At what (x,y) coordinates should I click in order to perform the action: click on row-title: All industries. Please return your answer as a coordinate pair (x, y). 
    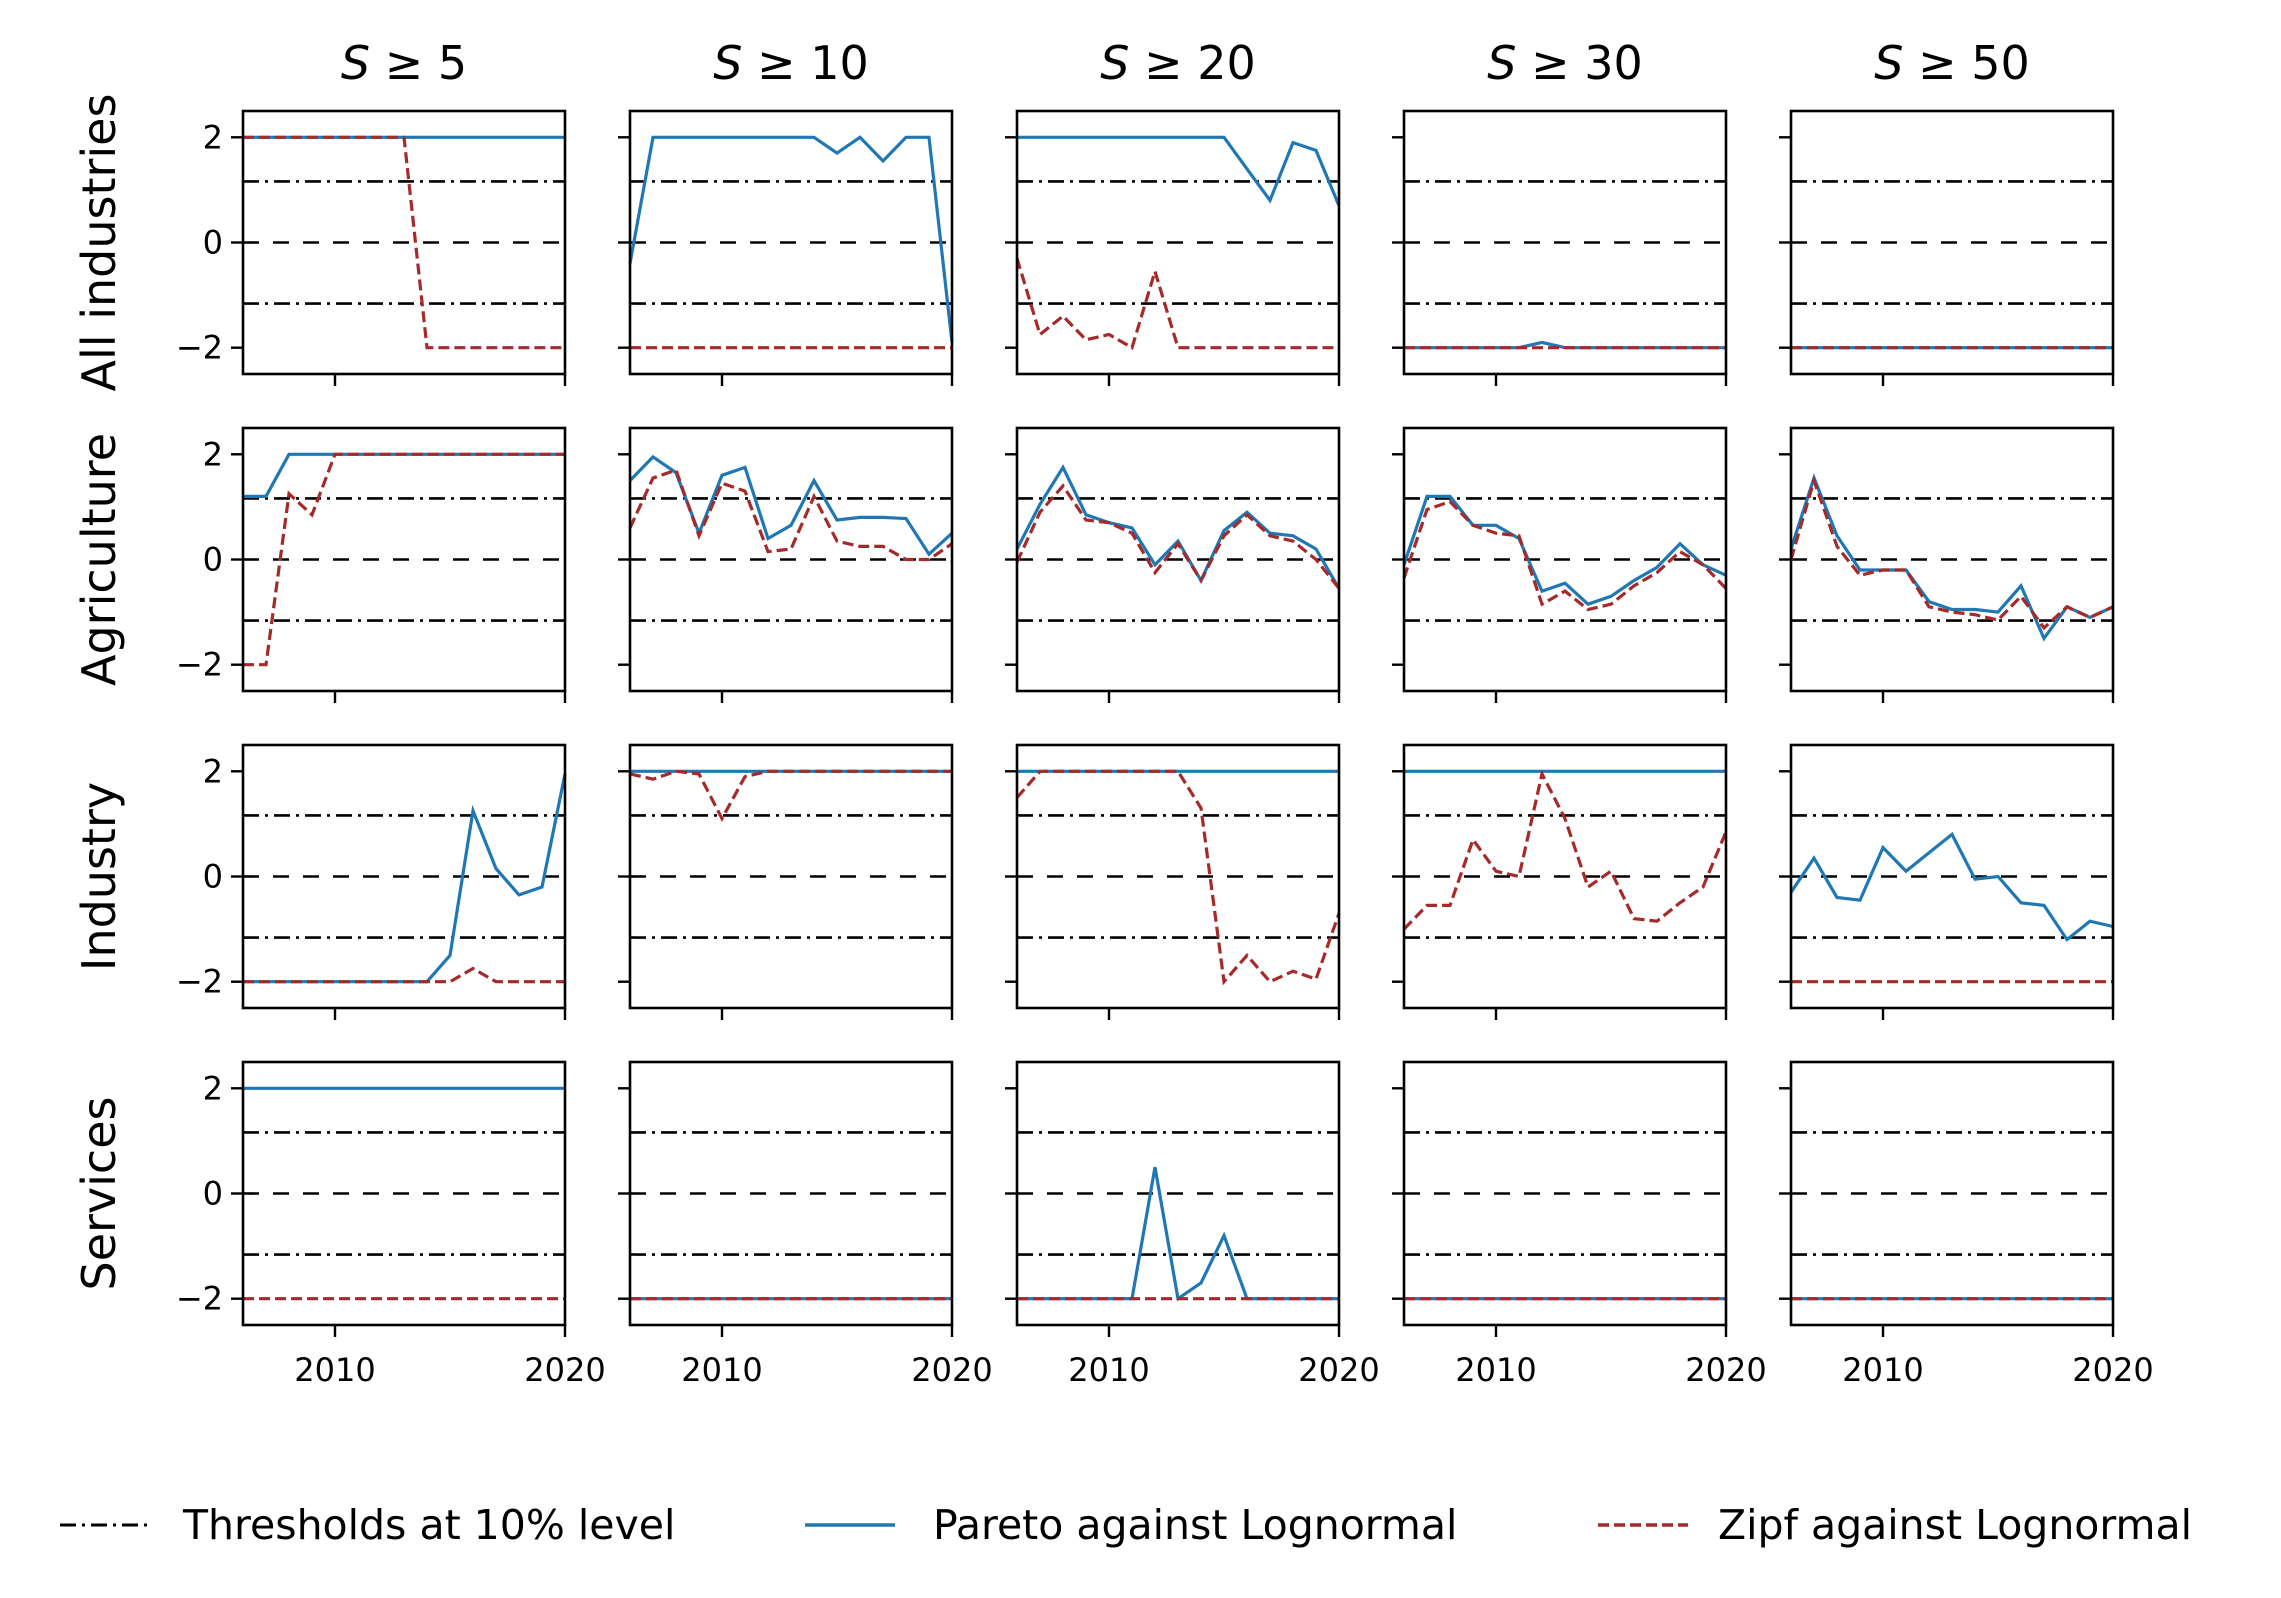
    Looking at the image, I should click on (99, 243).